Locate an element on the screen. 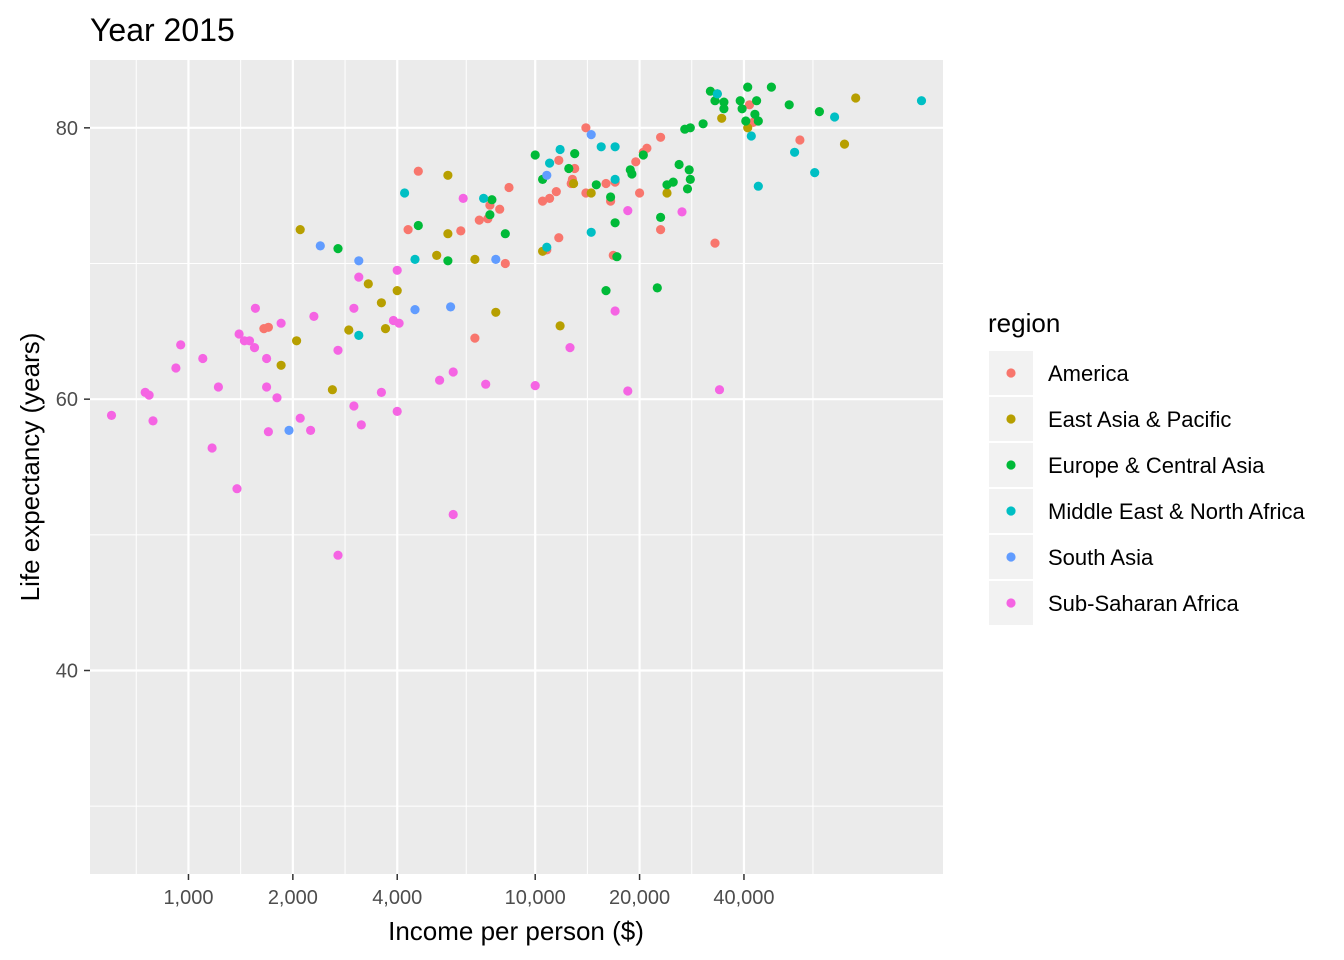 The height and width of the screenshot is (960, 1344). x-tick-label: 4,000 is located at coordinates (397, 898).